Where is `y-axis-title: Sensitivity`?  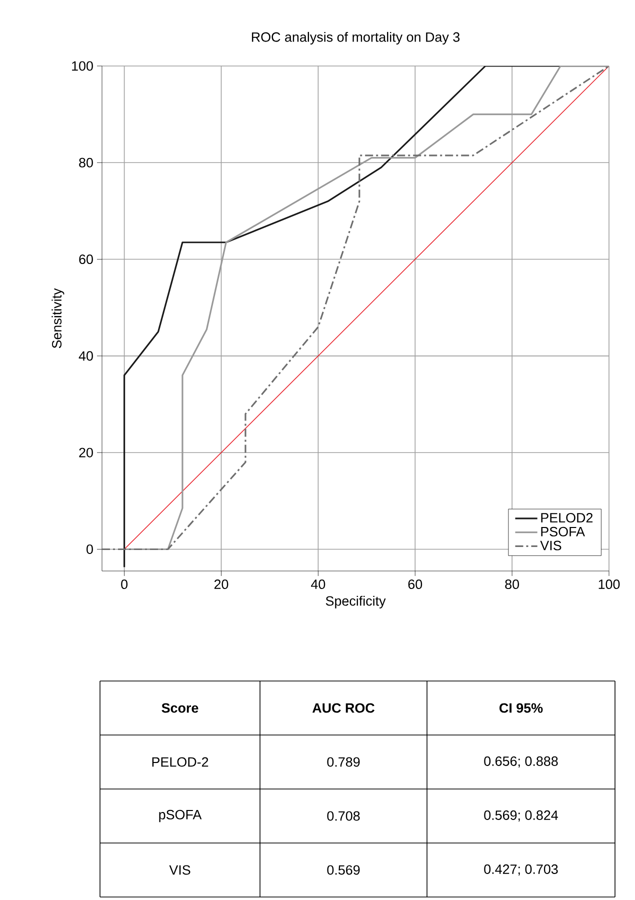
y-axis-title: Sensitivity is located at coordinates (58, 318).